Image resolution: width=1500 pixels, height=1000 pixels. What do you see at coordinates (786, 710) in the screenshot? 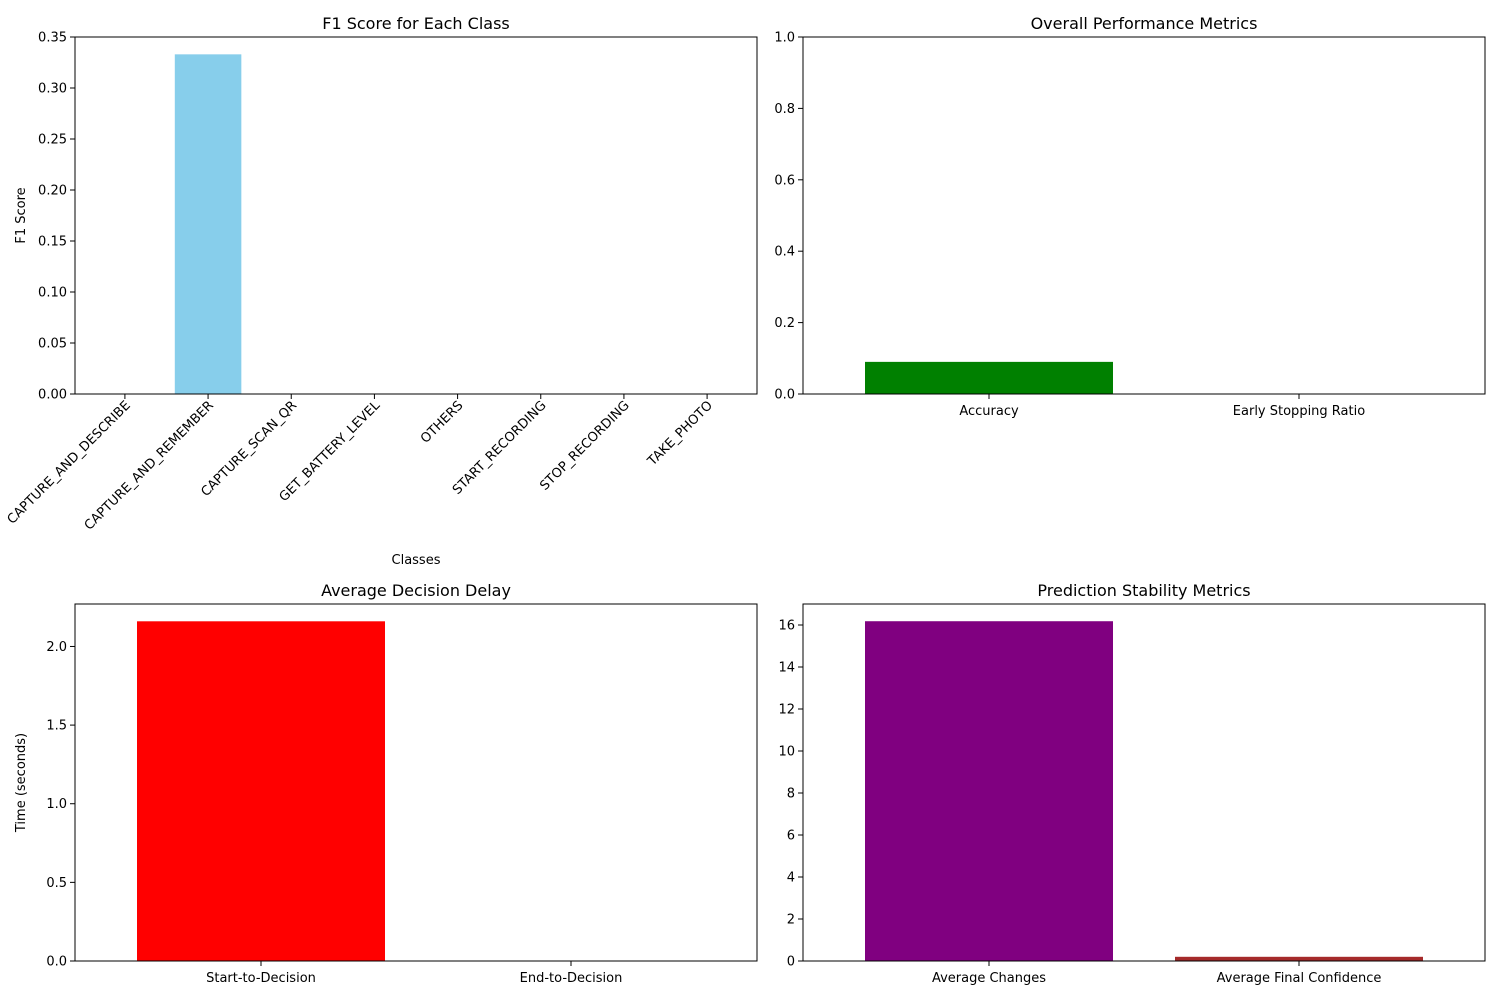
I see `y-tick-label: 12` at bounding box center [786, 710].